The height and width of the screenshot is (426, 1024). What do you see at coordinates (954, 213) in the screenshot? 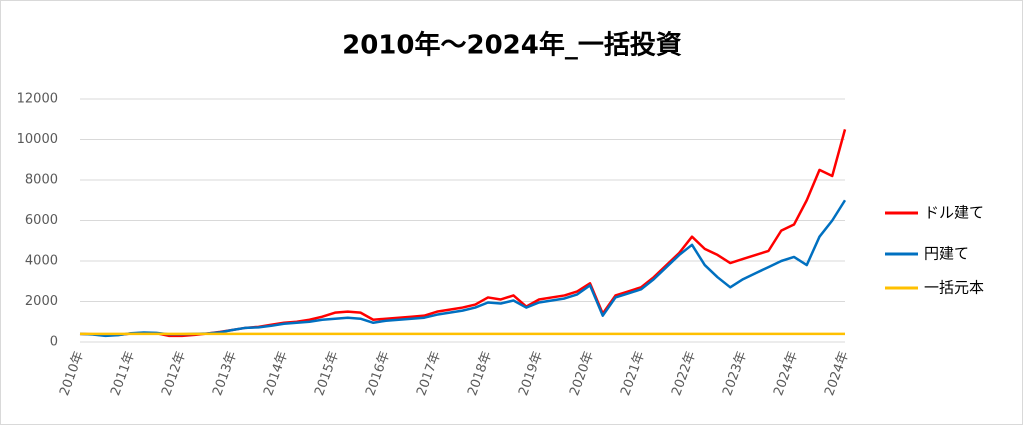
I see `legend-label: ドル建て` at bounding box center [954, 213].